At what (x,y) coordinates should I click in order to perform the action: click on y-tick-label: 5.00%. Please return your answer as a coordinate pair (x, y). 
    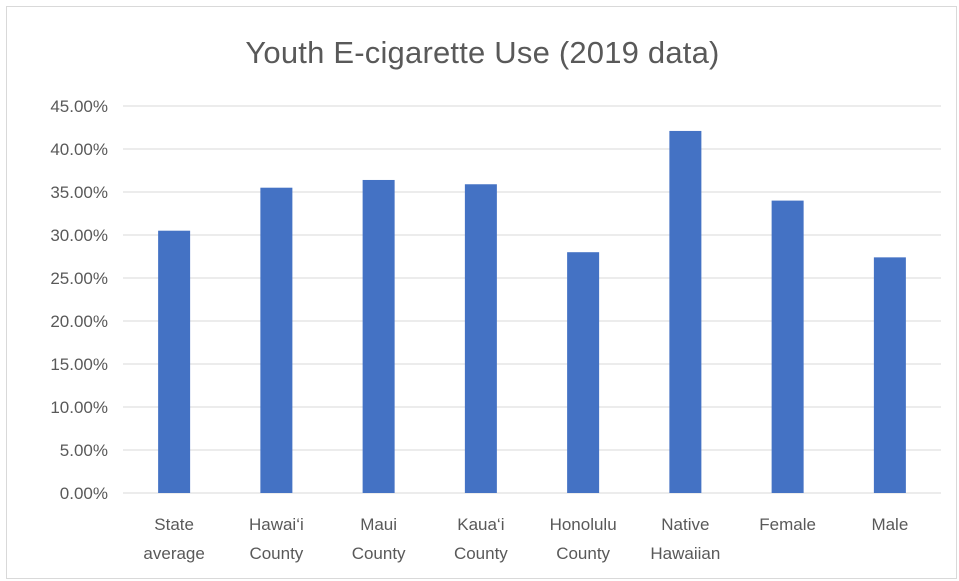
    Looking at the image, I should click on (84, 450).